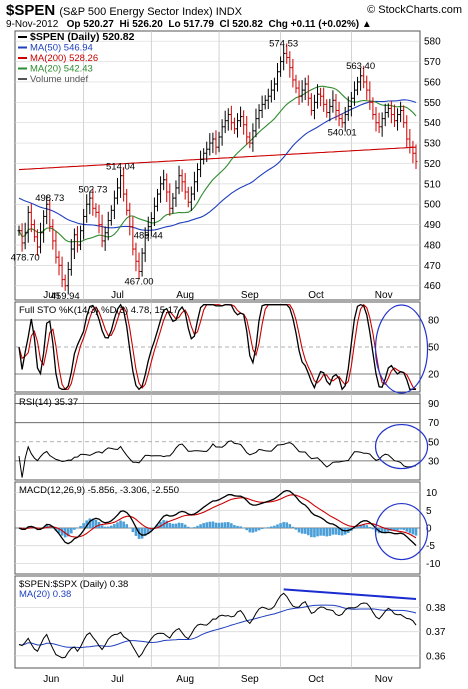 This screenshot has width=468, height=689. What do you see at coordinates (432, 205) in the screenshot?
I see `price-tick-label: 500` at bounding box center [432, 205].